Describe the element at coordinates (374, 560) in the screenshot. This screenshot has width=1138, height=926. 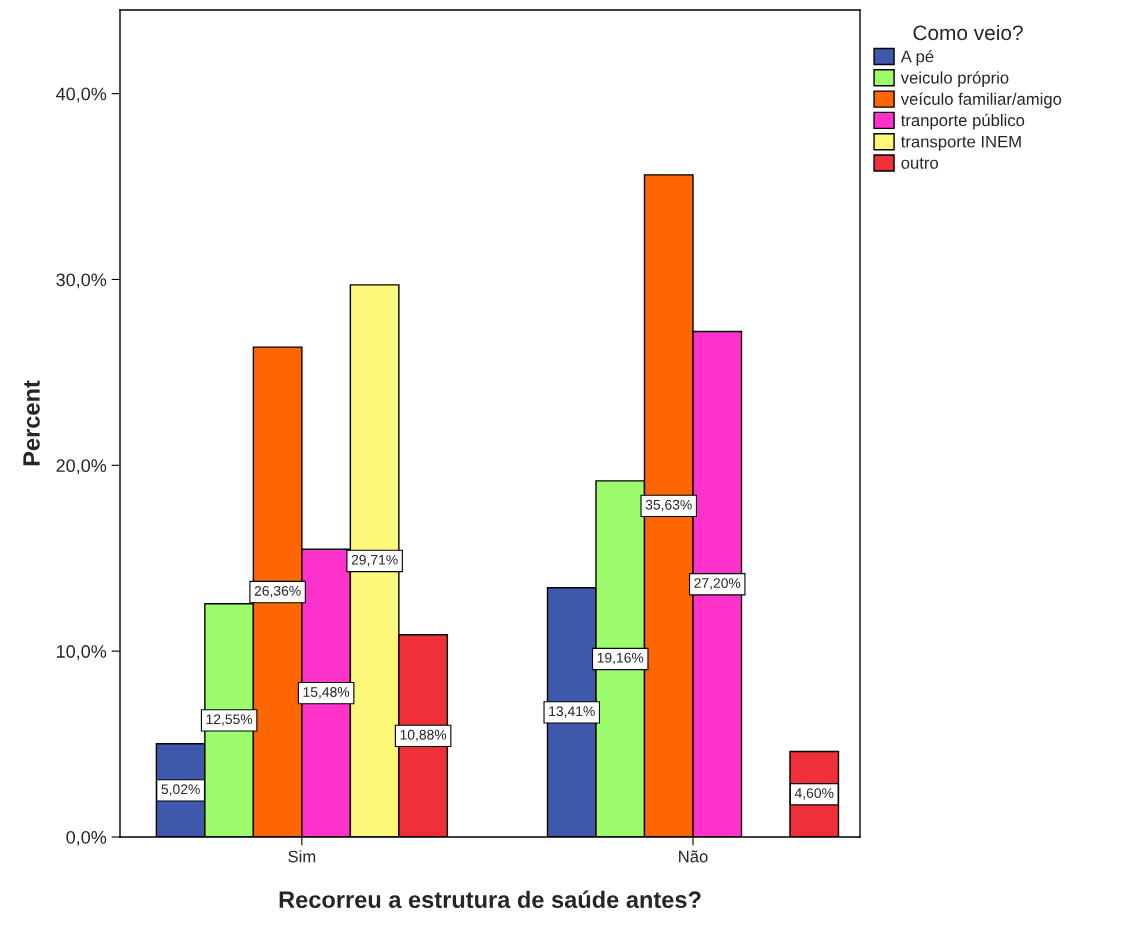
I see `data-label: 29,71%` at that location.